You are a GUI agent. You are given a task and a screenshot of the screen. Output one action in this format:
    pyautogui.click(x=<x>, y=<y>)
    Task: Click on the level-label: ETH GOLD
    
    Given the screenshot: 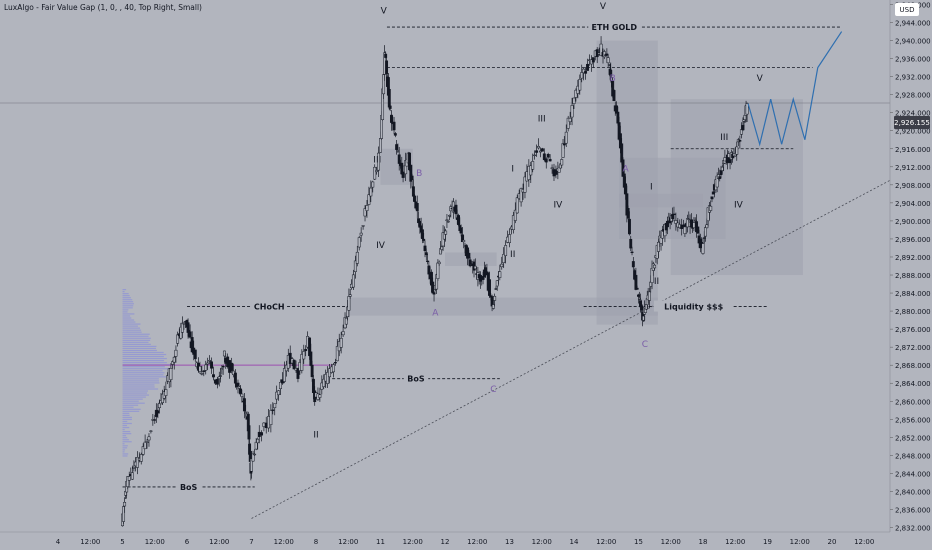 What is the action you would take?
    pyautogui.click(x=615, y=27)
    